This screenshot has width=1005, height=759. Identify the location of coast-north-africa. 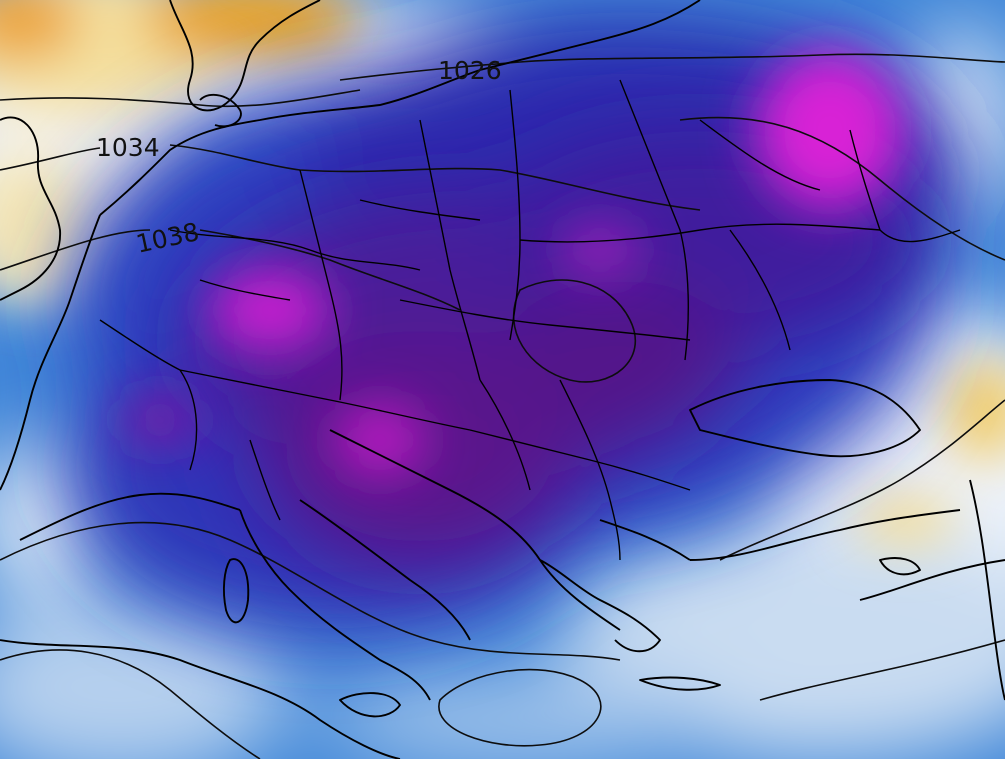
(200, 699).